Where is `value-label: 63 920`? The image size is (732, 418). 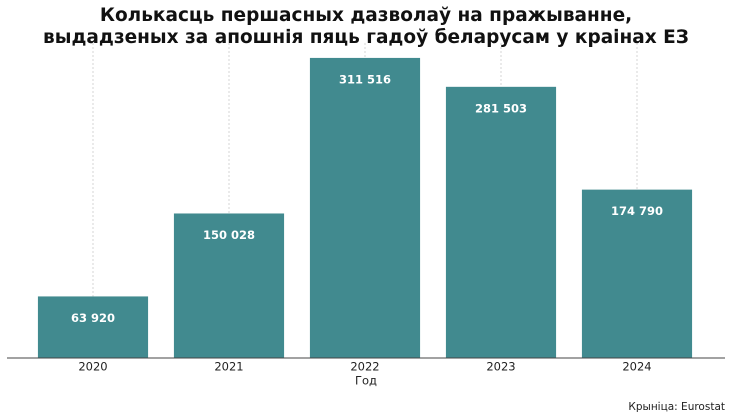 value-label: 63 920 is located at coordinates (93, 318).